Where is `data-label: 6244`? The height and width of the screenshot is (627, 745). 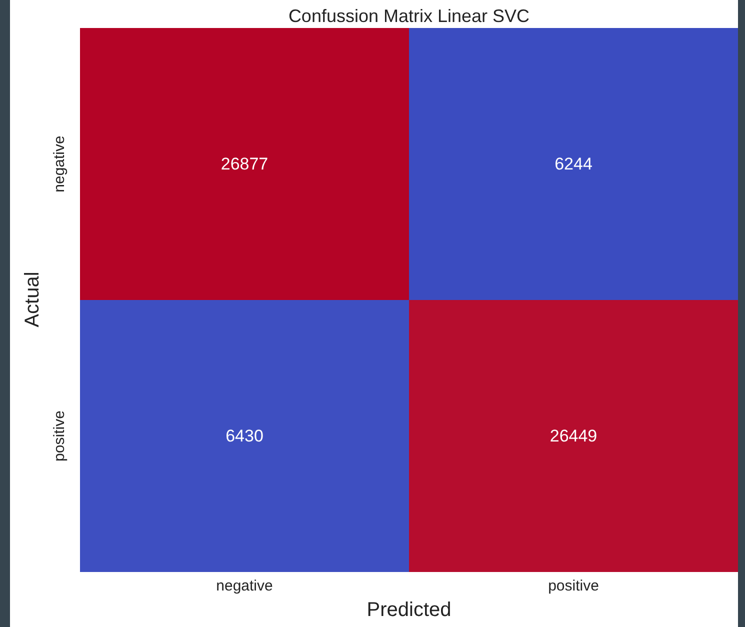 data-label: 6244 is located at coordinates (573, 164).